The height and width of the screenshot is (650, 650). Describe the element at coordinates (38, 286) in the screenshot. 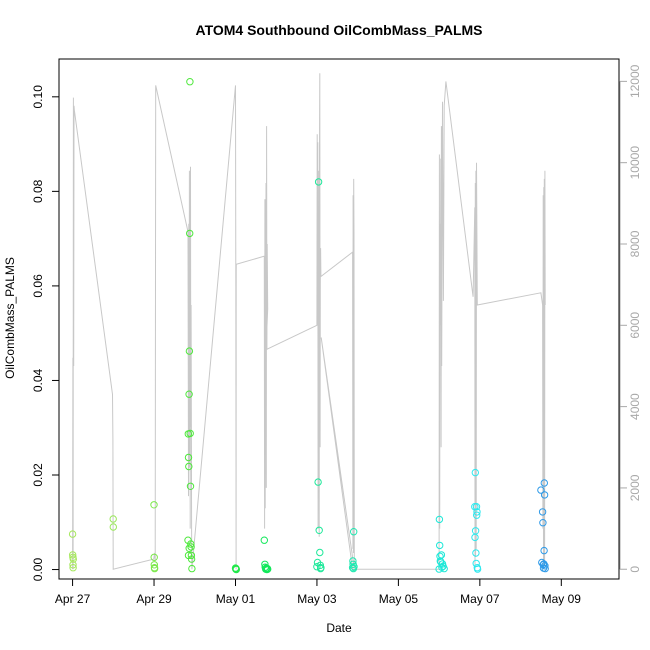

I see `y-tick-label: 0.06` at that location.